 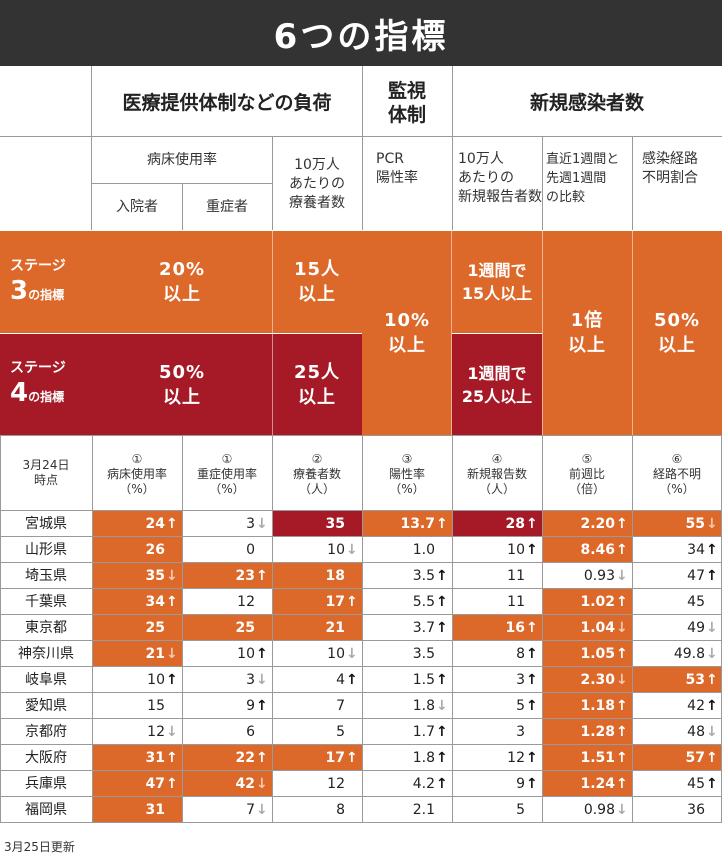 What do you see at coordinates (597, 705) in the screenshot?
I see `cell-value: 1.18` at bounding box center [597, 705].